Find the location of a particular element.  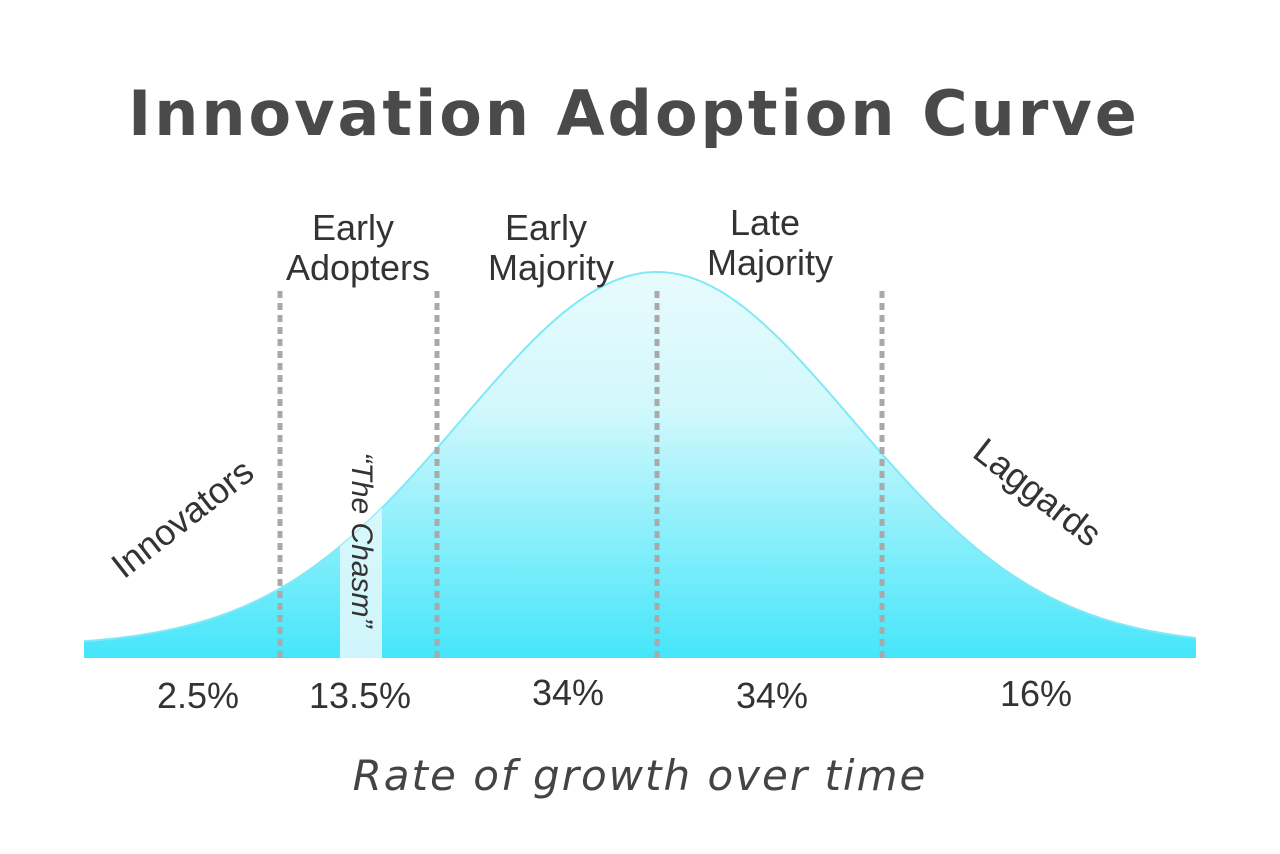

segment-label-innovators: Innovators is located at coordinates (182, 518).